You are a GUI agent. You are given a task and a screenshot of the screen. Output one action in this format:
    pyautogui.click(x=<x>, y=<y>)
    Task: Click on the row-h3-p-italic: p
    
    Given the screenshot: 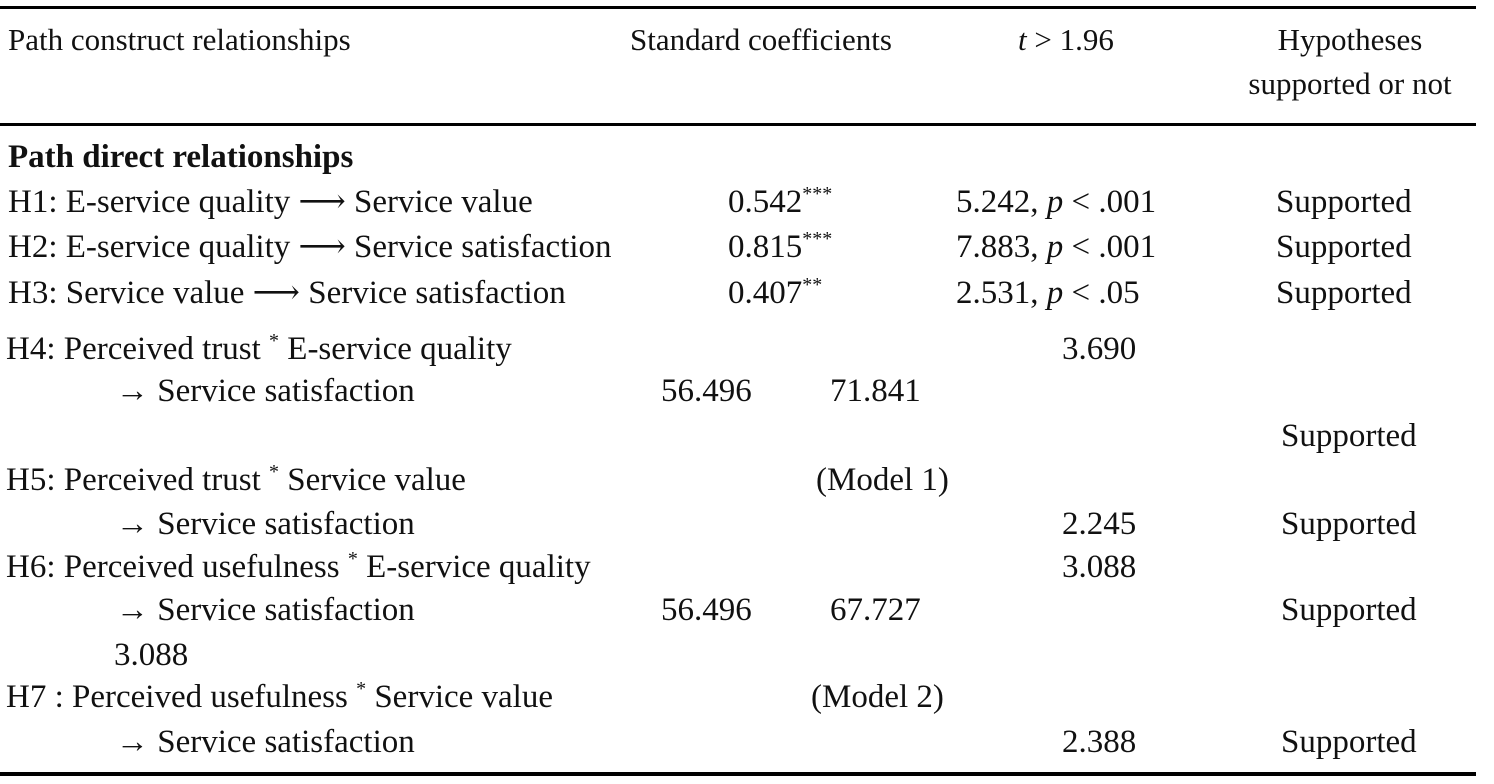 What is the action you would take?
    pyautogui.click(x=1055, y=293)
    